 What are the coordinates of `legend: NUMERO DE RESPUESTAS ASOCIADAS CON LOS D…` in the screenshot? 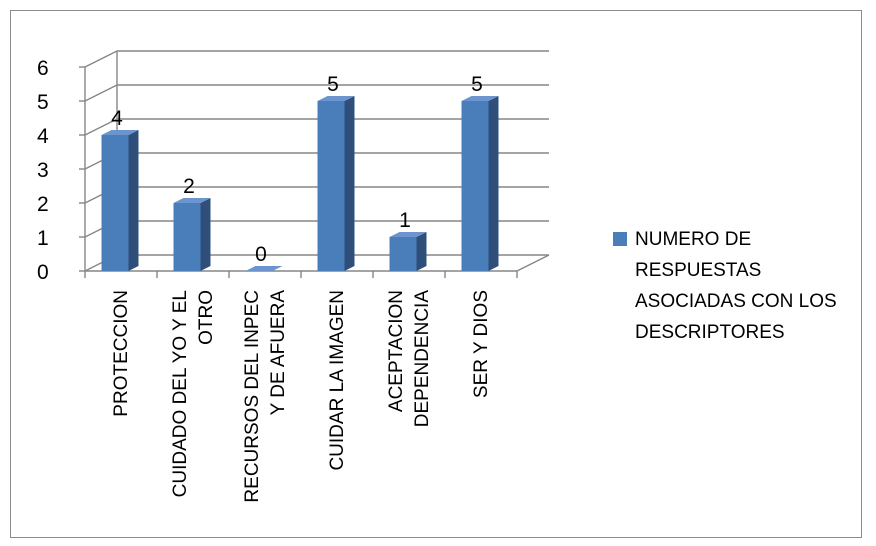 It's located at (738, 286).